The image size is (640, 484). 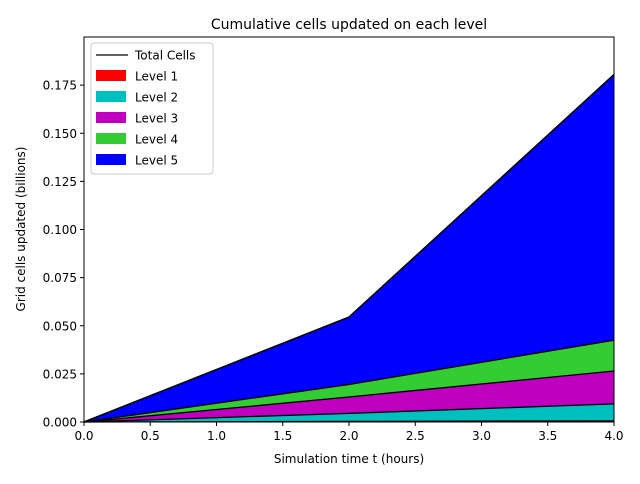 I want to click on x-tick-label: 0.0, so click(x=83, y=436).